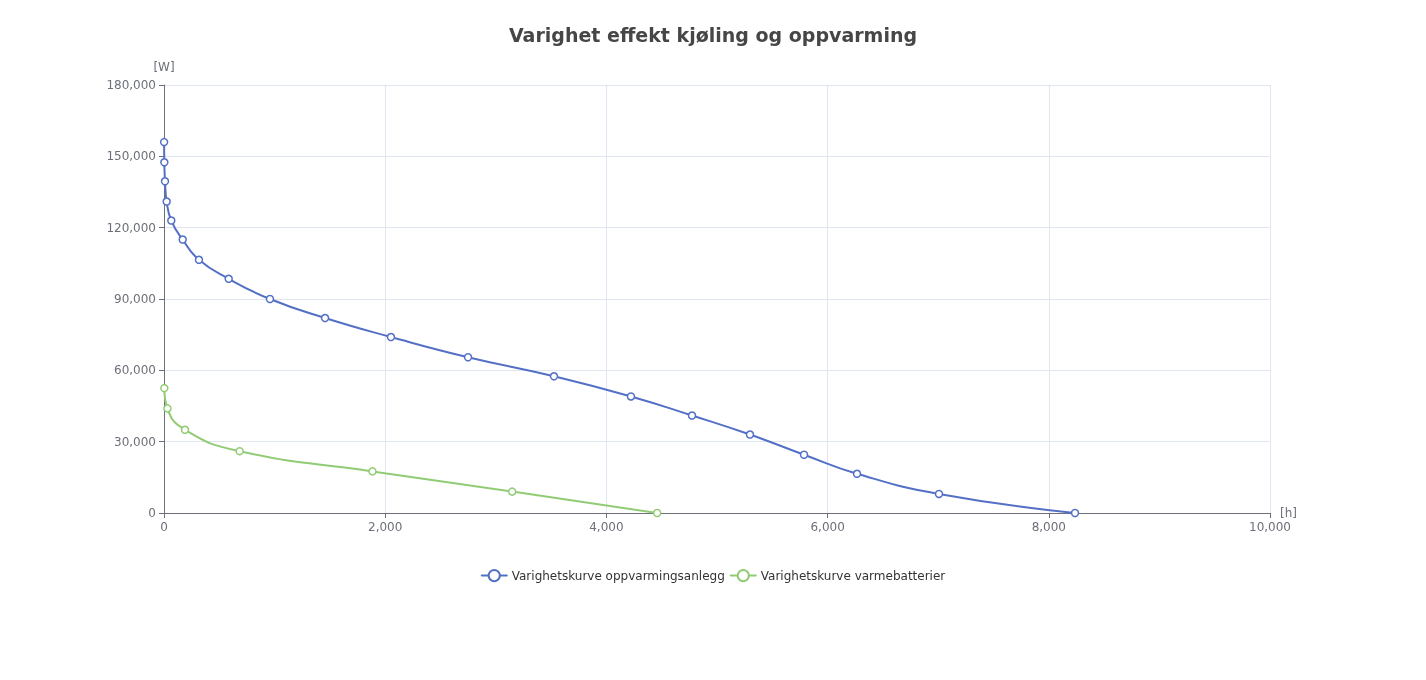 This screenshot has height=680, width=1426. I want to click on x-tick-label: 8,000, so click(1048, 527).